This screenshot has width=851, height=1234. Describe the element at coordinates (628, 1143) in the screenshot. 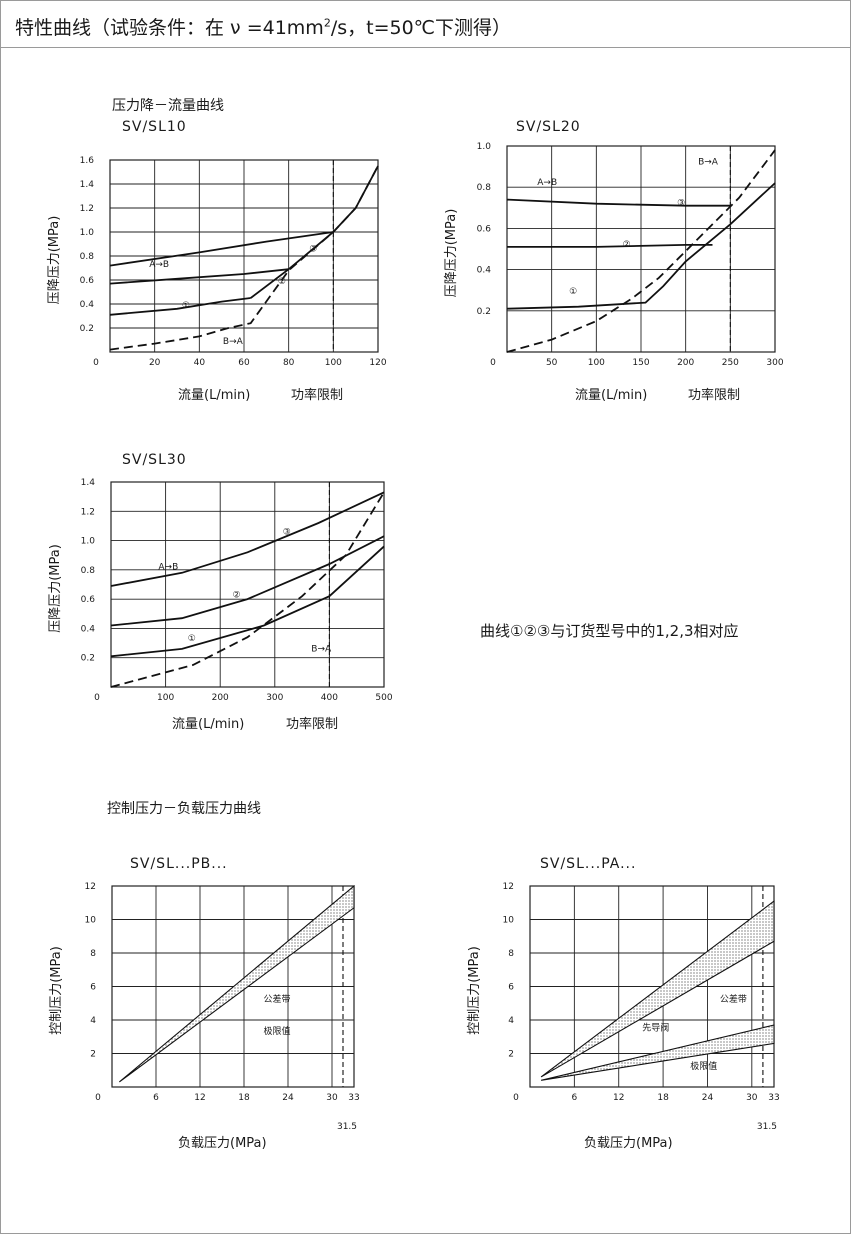

I see `x-axis-label-pa: 负载压力(MPa)` at that location.